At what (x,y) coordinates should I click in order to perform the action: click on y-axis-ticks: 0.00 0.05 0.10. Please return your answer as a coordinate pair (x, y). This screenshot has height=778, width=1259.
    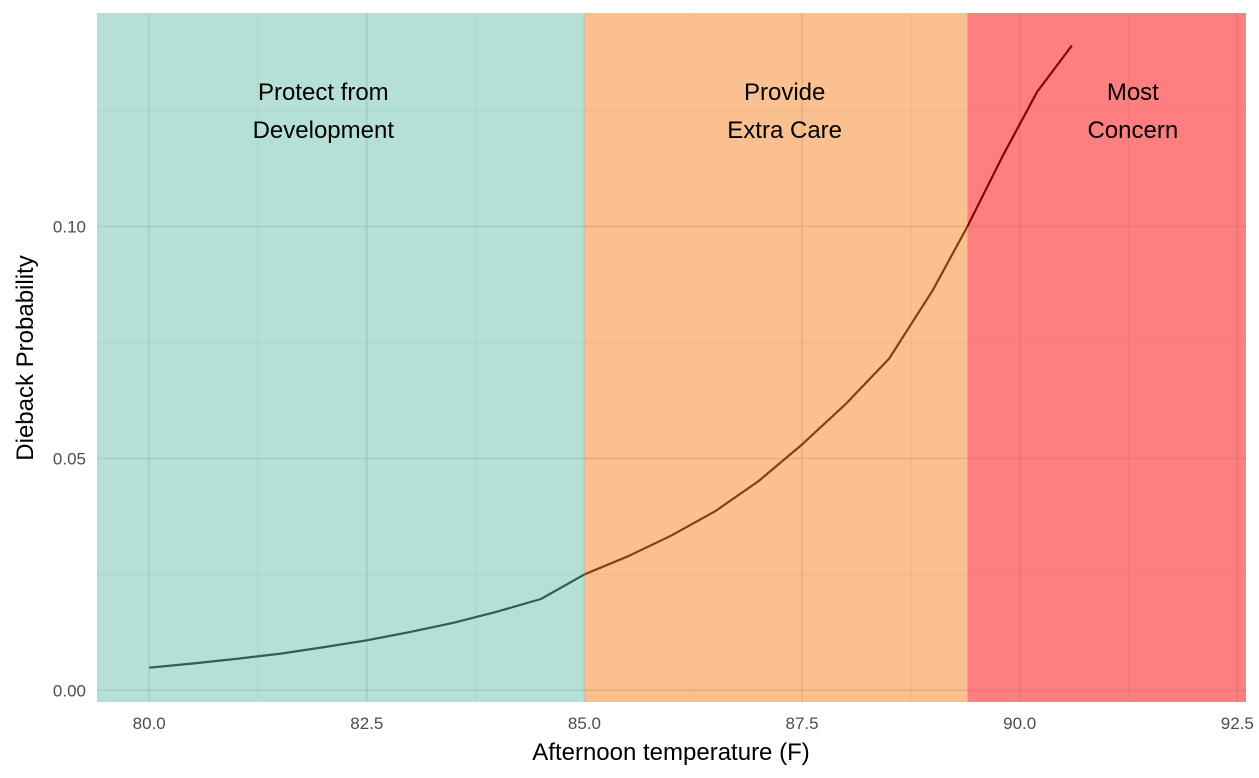
    Looking at the image, I should click on (69, 458).